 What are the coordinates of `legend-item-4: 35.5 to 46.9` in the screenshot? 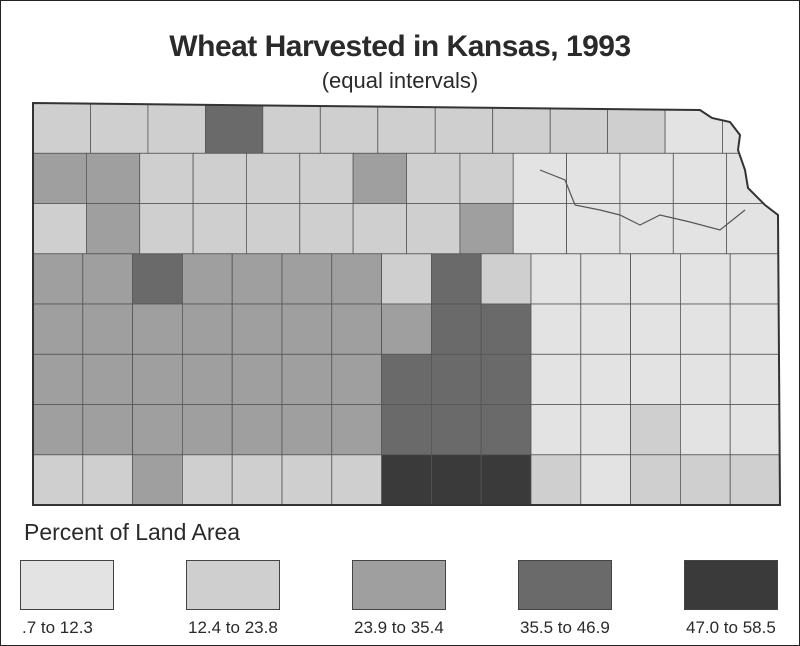 It's located at (566, 599).